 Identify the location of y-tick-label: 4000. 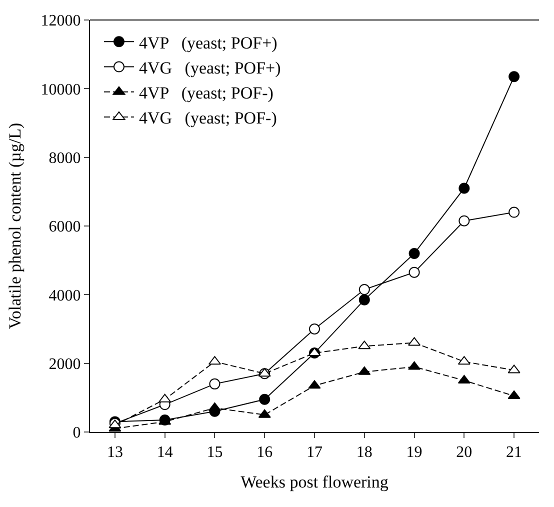
(64, 295).